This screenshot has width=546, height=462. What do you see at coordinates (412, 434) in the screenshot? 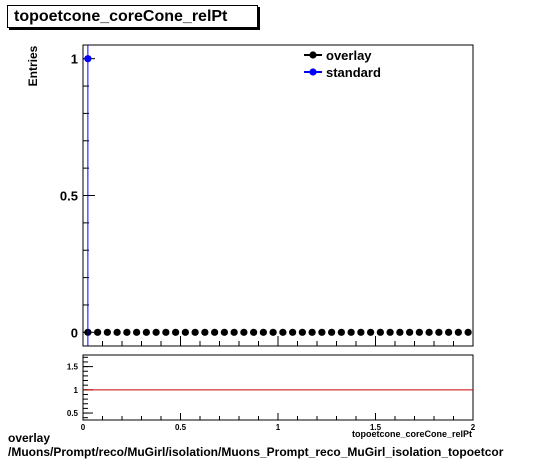
I see `x-axis-label: topoetcone_coreCone_relPt` at bounding box center [412, 434].